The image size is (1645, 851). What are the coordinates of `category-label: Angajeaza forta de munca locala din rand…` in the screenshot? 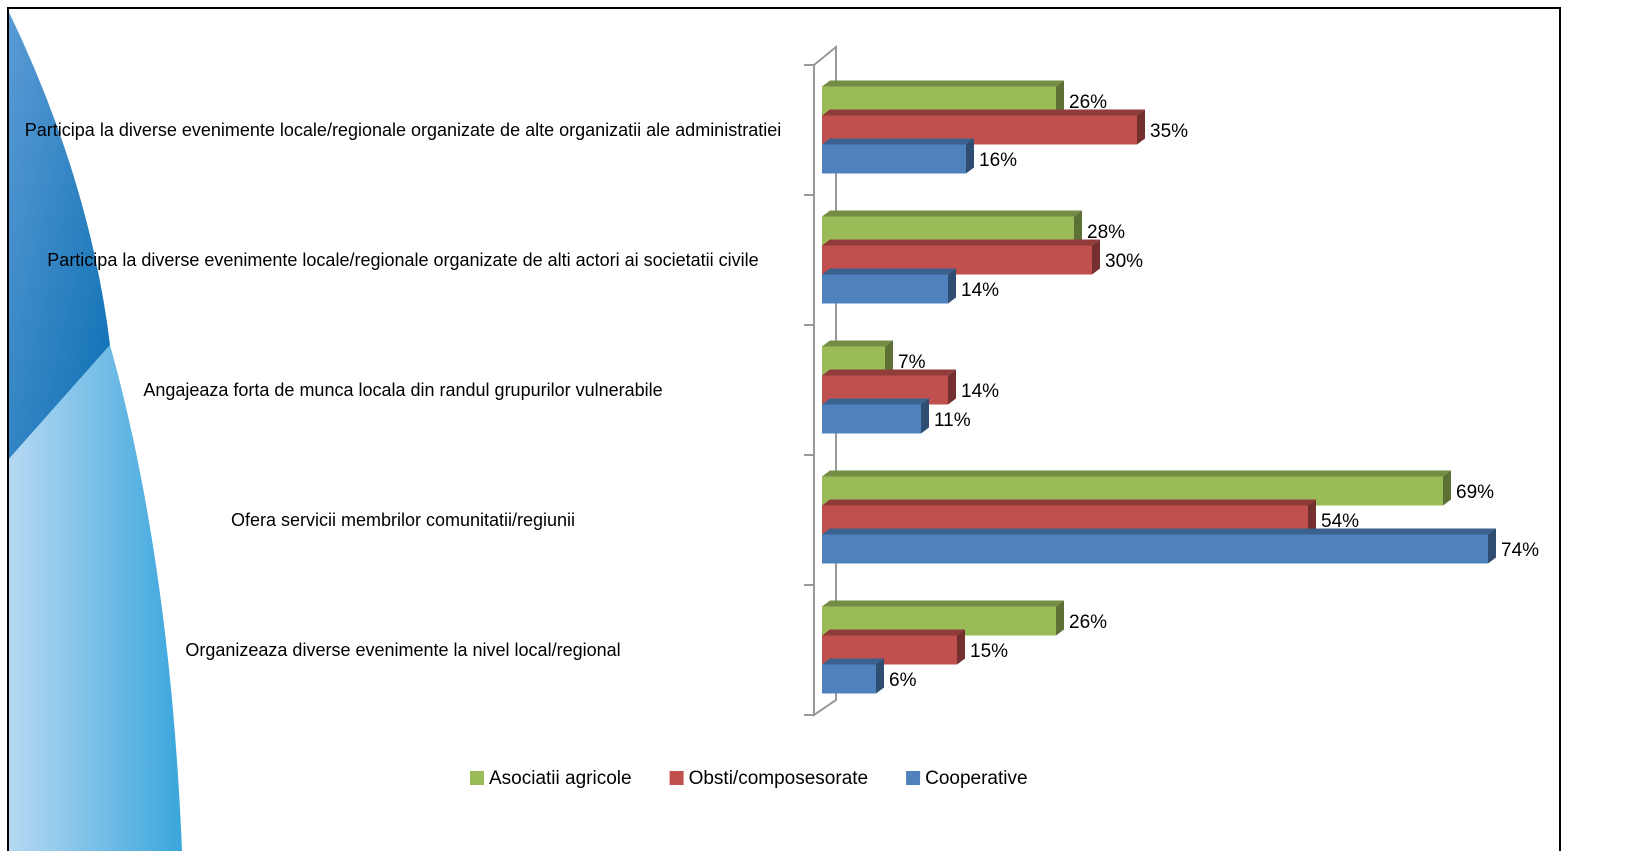 It's located at (403, 390).